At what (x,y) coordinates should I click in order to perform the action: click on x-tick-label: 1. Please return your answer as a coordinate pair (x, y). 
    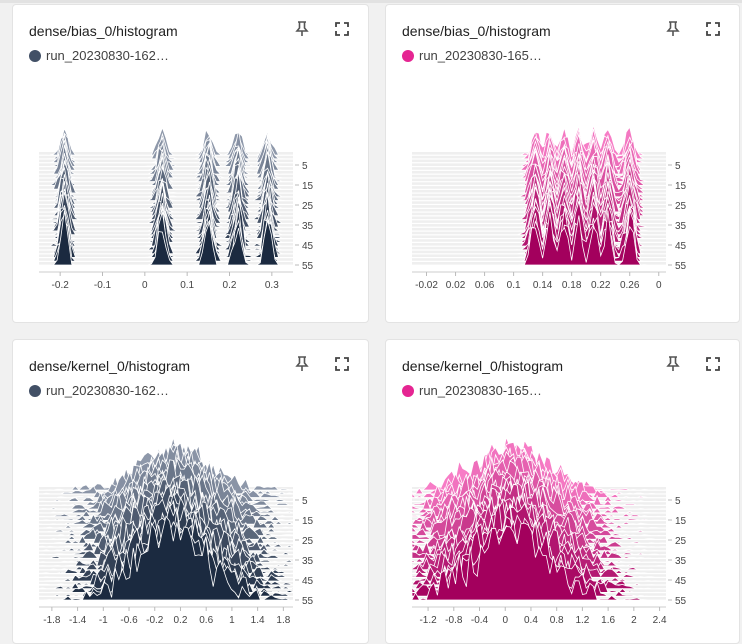
    Looking at the image, I should click on (232, 620).